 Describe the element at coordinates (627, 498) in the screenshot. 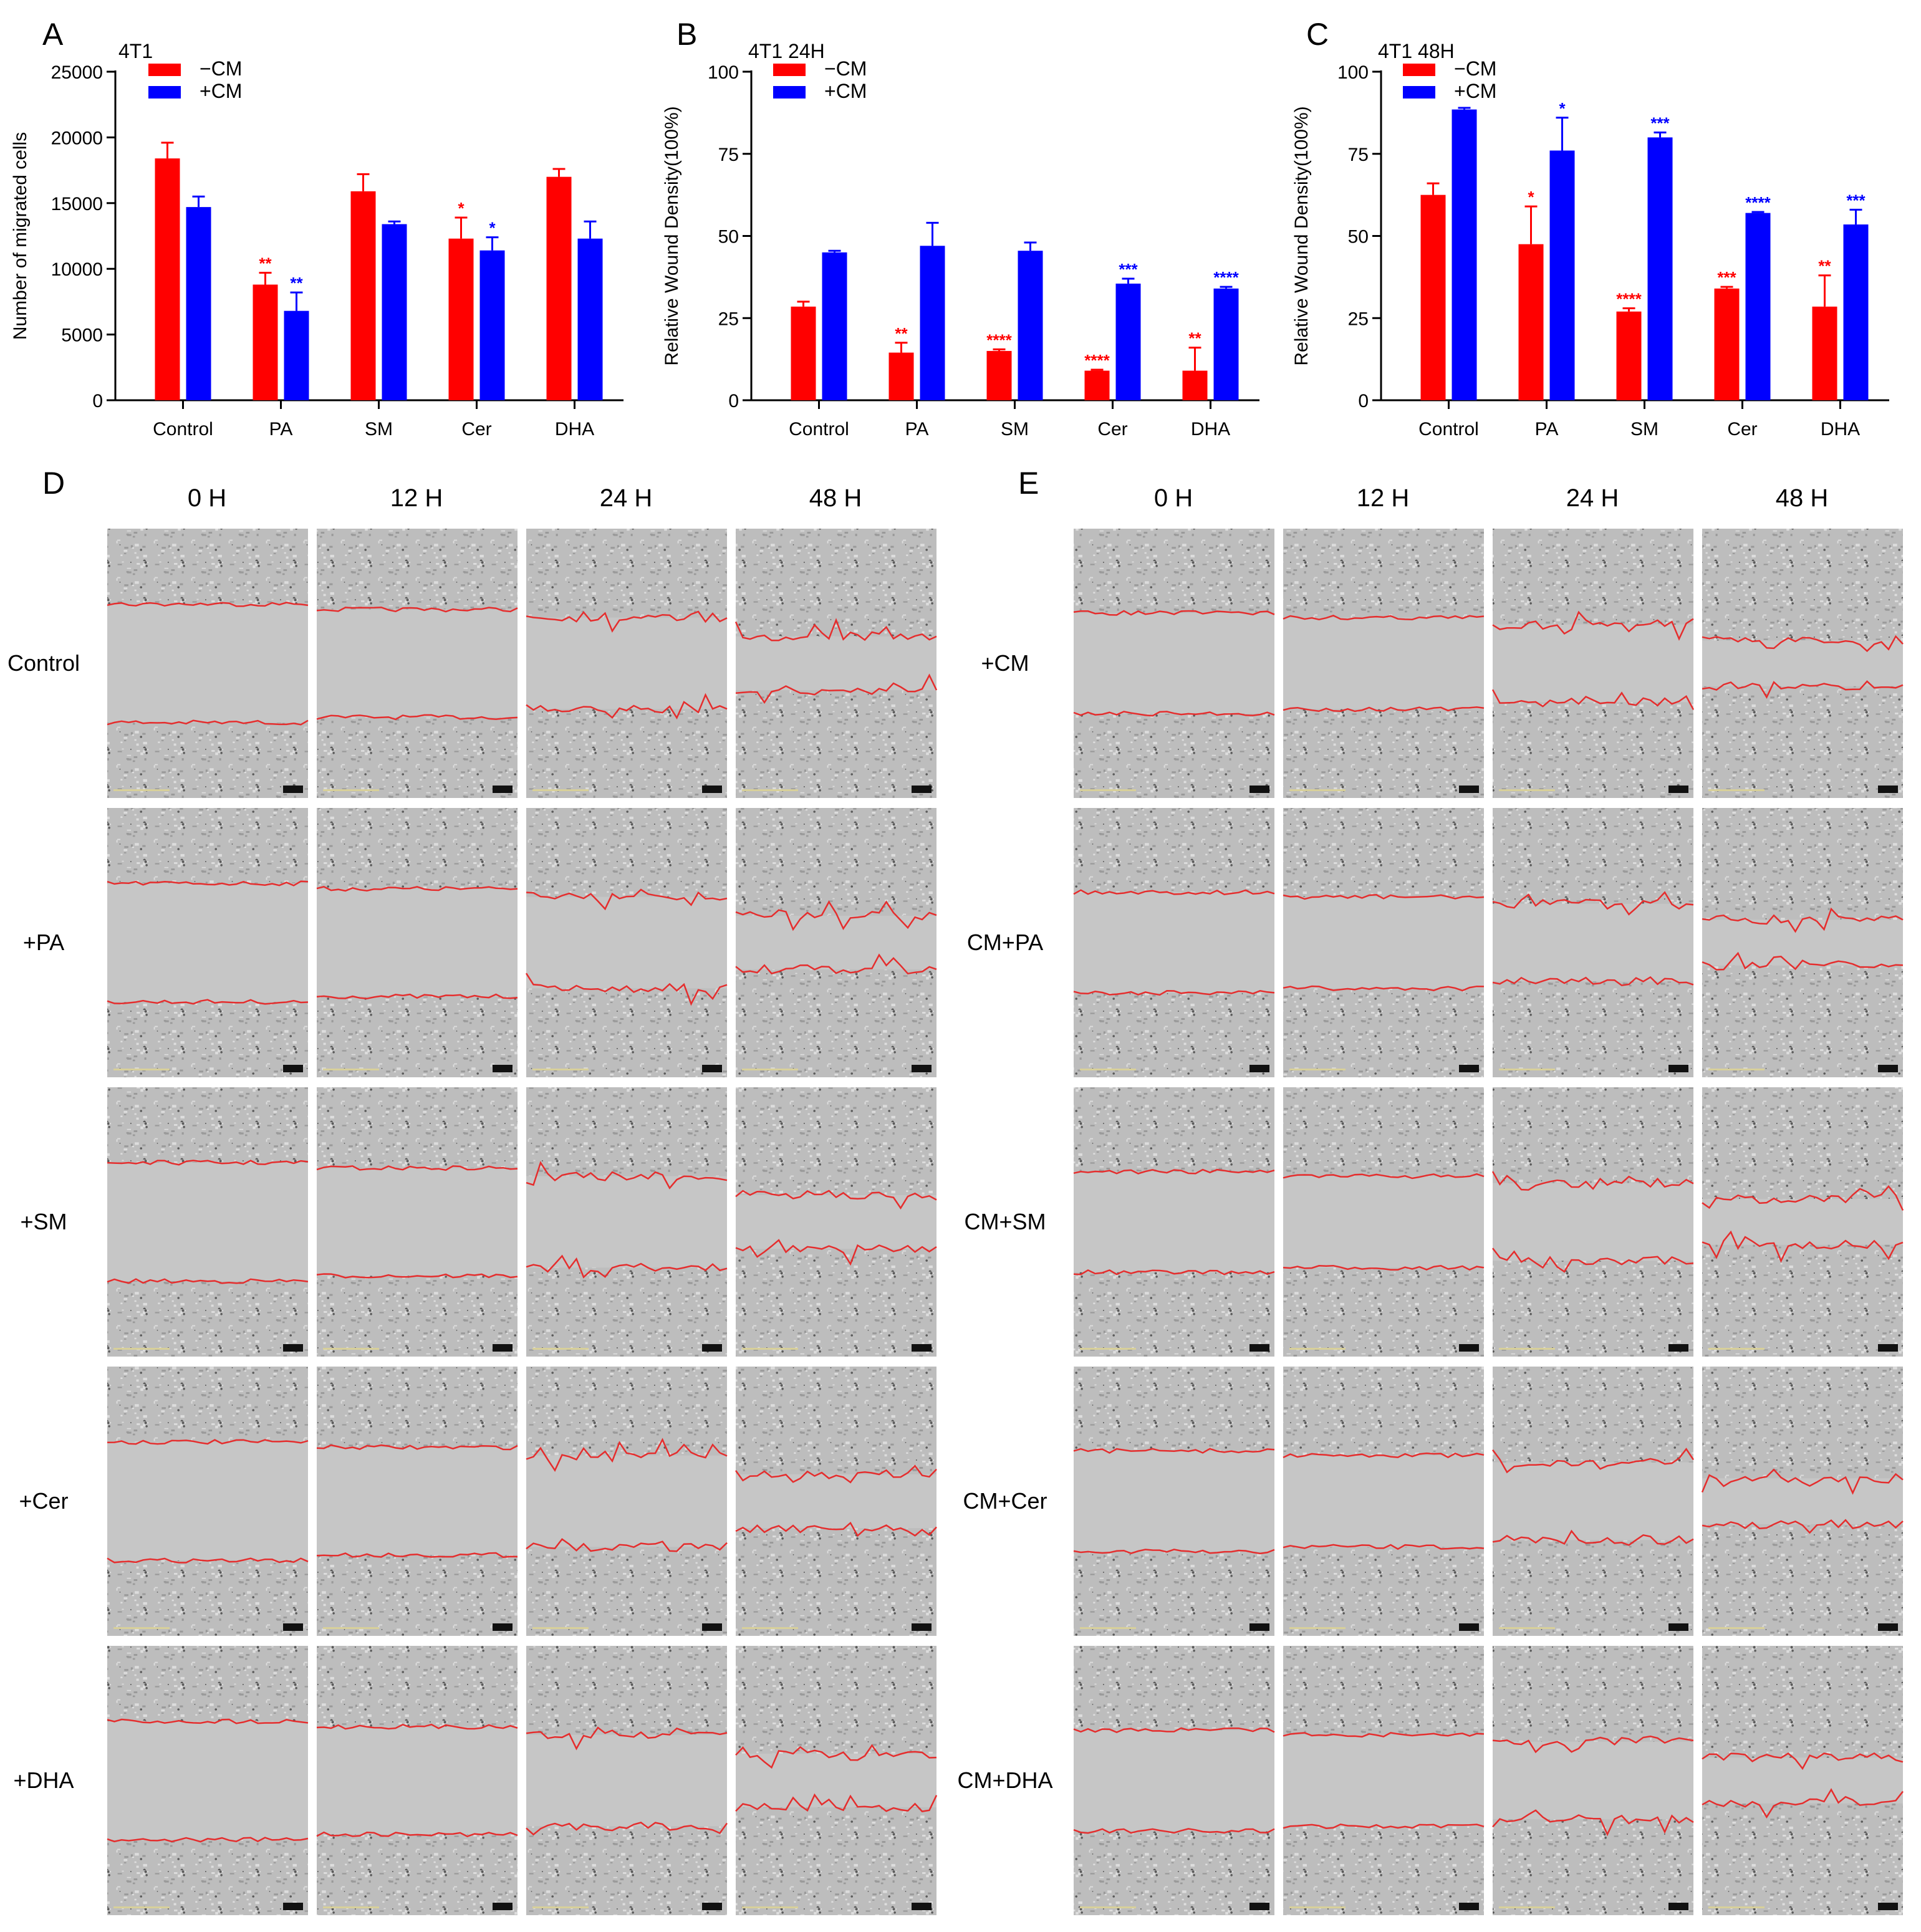

I see `column-header: 24 H` at that location.